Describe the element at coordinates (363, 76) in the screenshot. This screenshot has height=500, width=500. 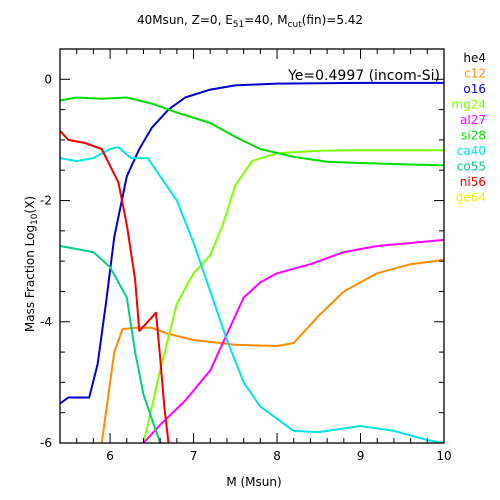
I see `annotation-text: Ye=0.4997 (incom-Si)` at that location.